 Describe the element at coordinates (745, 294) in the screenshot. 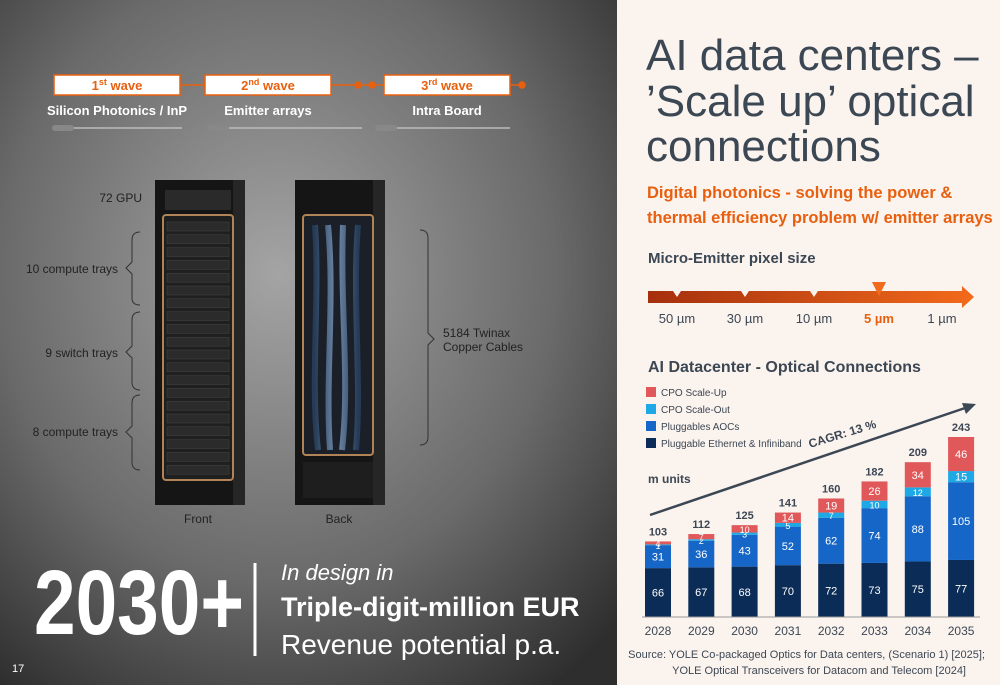

I see `emitter-marker` at that location.